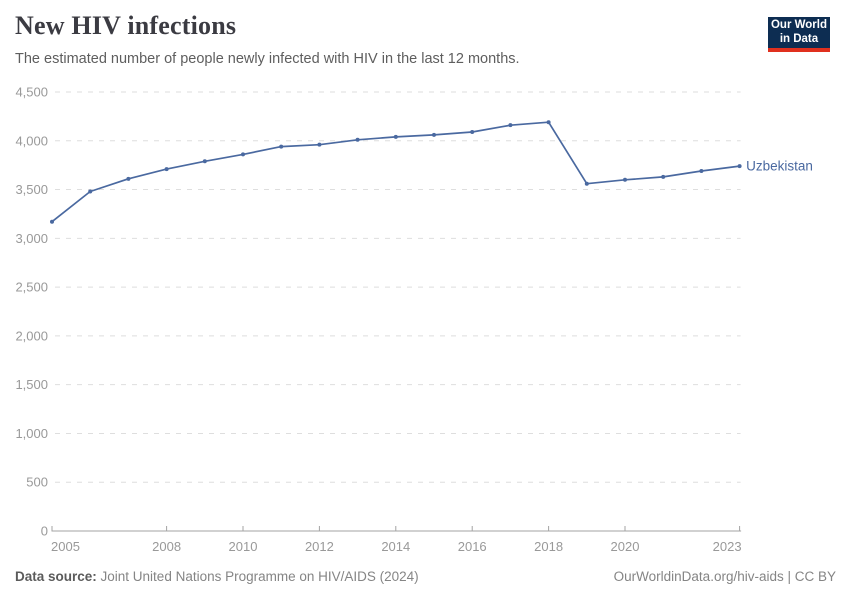 This screenshot has width=850, height=600. I want to click on x-tick-label-2018: 2018, so click(548, 546).